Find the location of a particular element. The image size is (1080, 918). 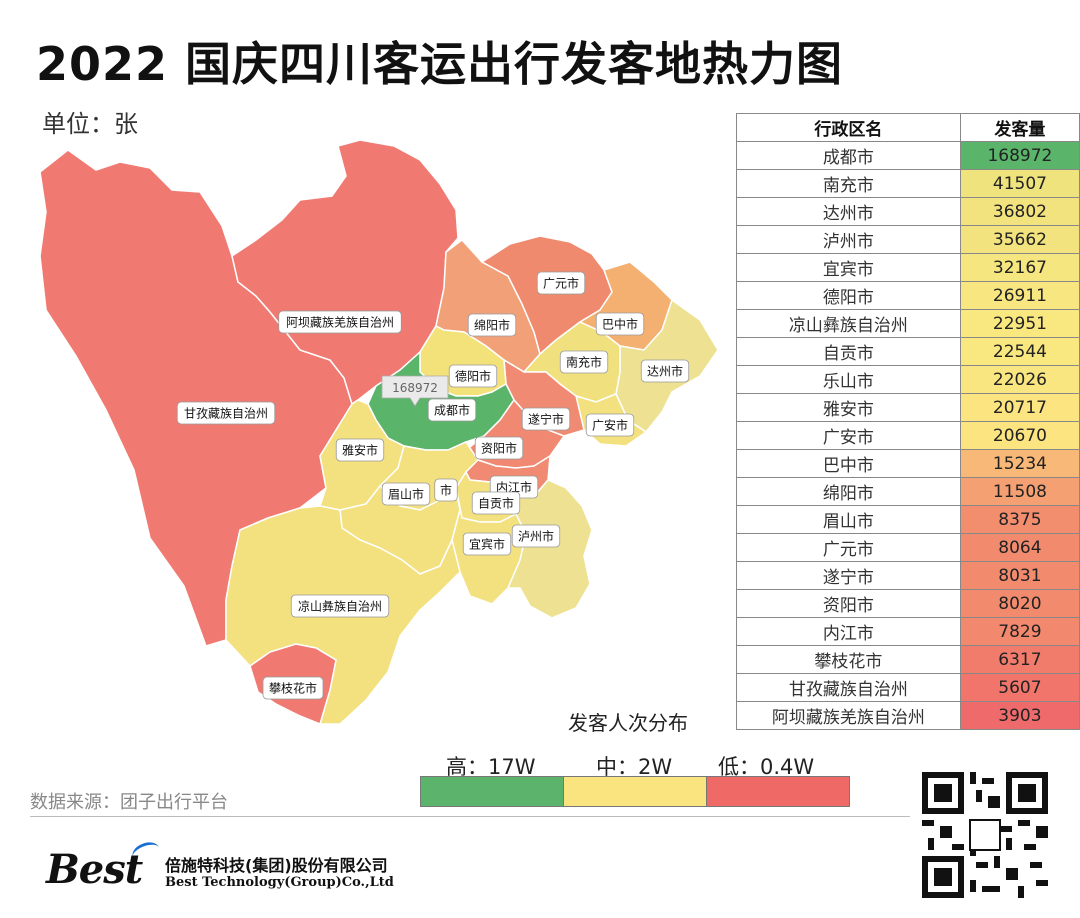

region-label: 宜宾市 is located at coordinates (487, 544).